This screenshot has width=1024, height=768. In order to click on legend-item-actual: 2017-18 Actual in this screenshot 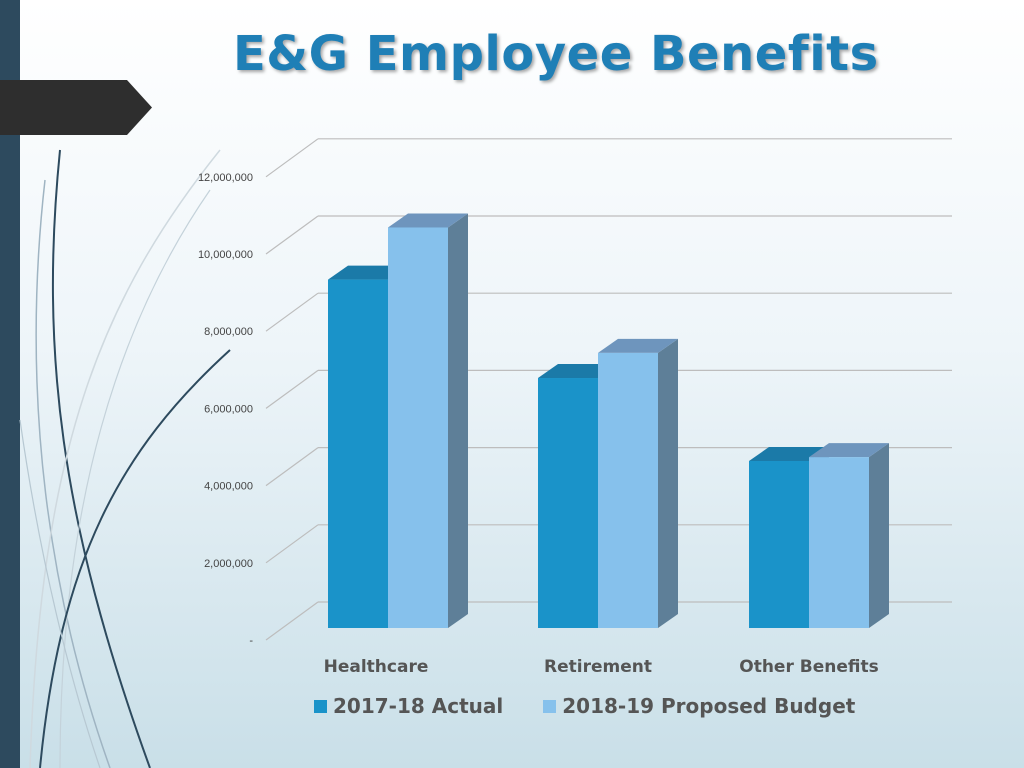, I will do `click(408, 706)`.